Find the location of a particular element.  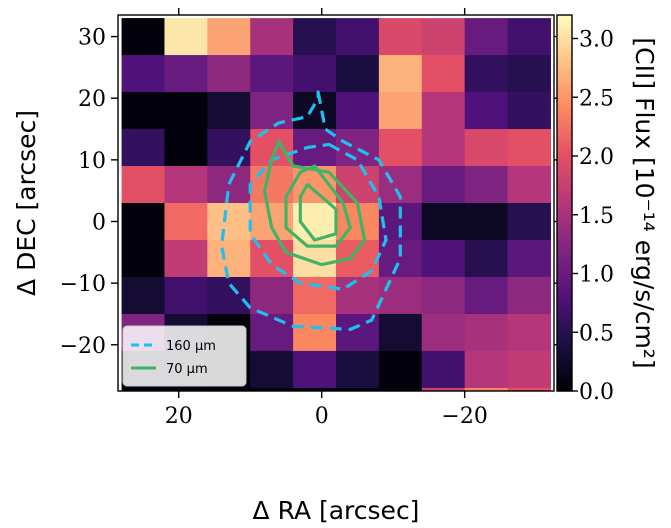

colorbar-frame is located at coordinates (564, 203).